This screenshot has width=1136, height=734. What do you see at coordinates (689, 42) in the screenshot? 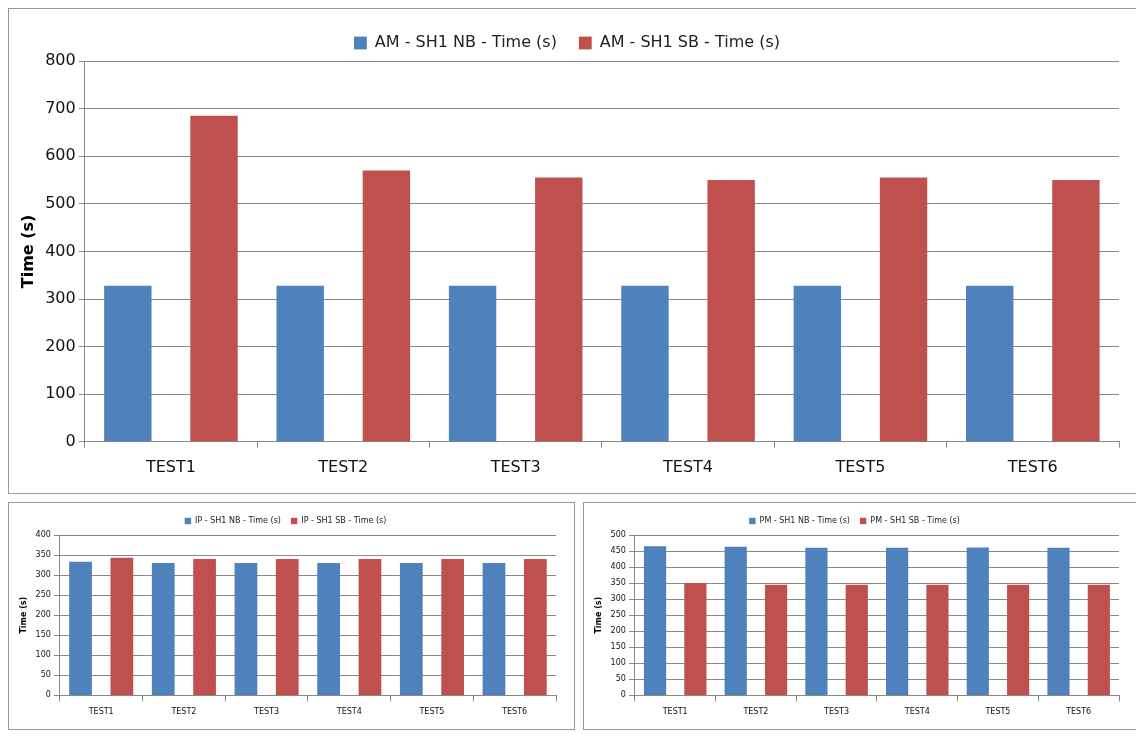
I see `legend-label: AM - SH1 SB - Time (s)` at bounding box center [689, 42].